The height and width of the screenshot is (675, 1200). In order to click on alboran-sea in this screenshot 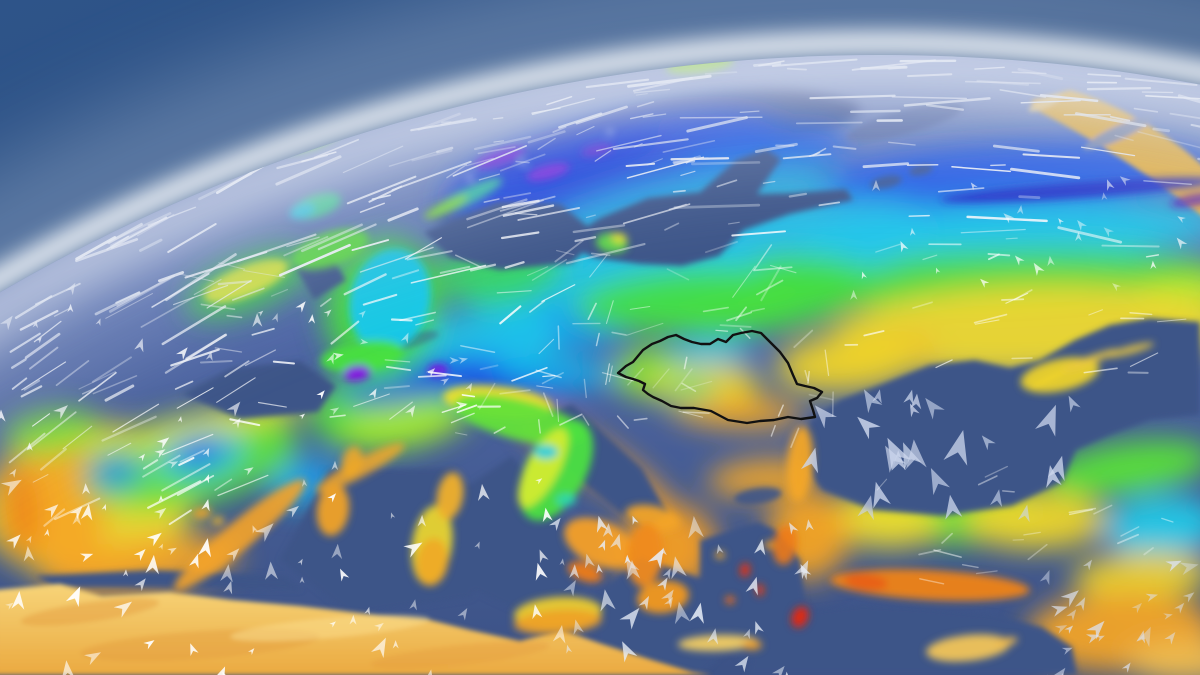, I will do `click(168, 580)`.